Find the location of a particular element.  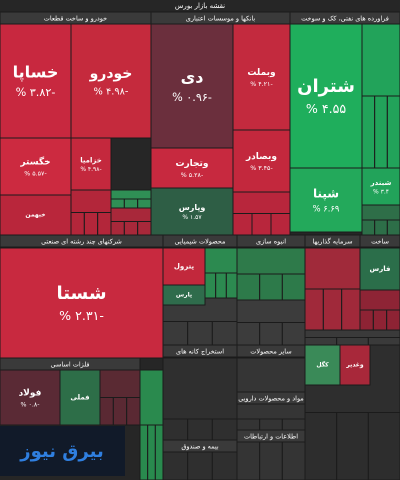

sector-name: بیمه و صندوق is located at coordinates (200, 447).